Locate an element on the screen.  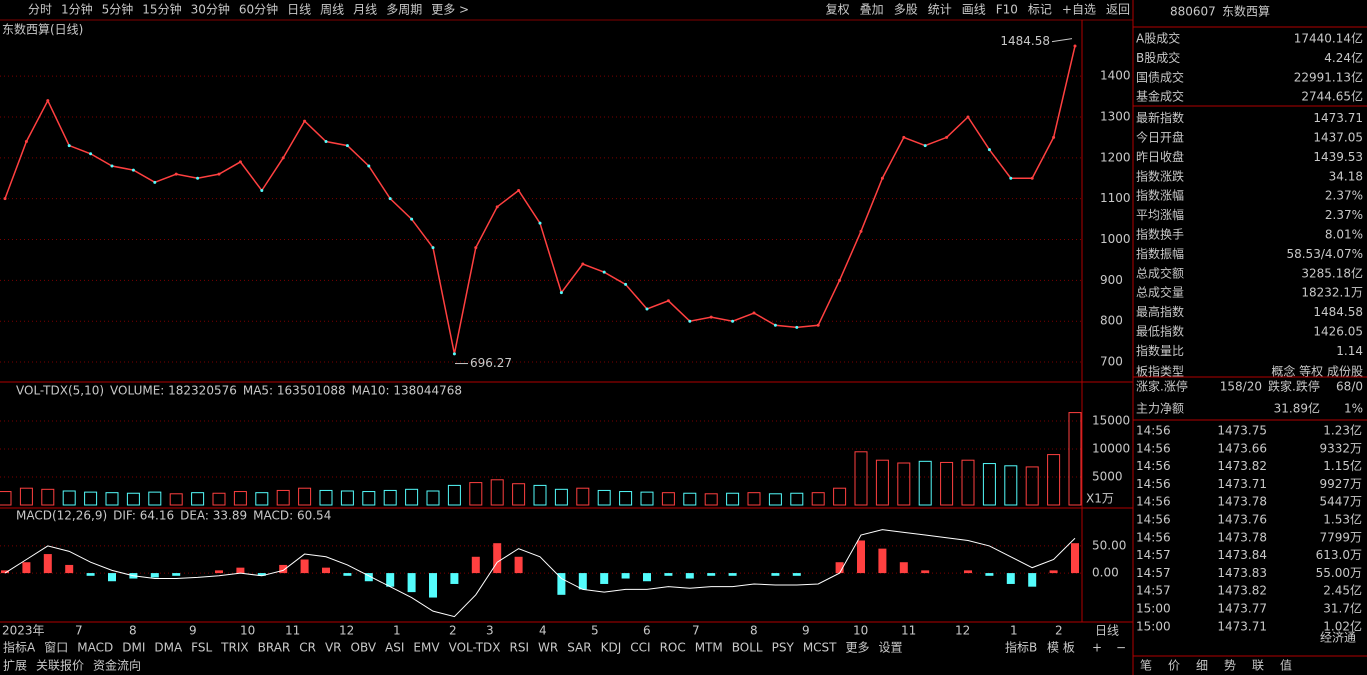
tool-button: 画线 is located at coordinates (974, 10).